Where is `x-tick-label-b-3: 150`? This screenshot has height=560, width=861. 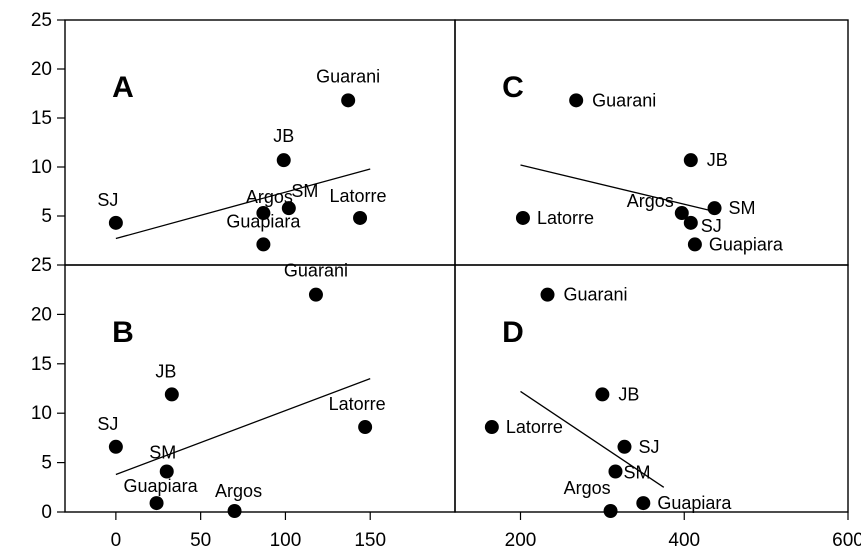
x-tick-label-b-3: 150 is located at coordinates (370, 540).